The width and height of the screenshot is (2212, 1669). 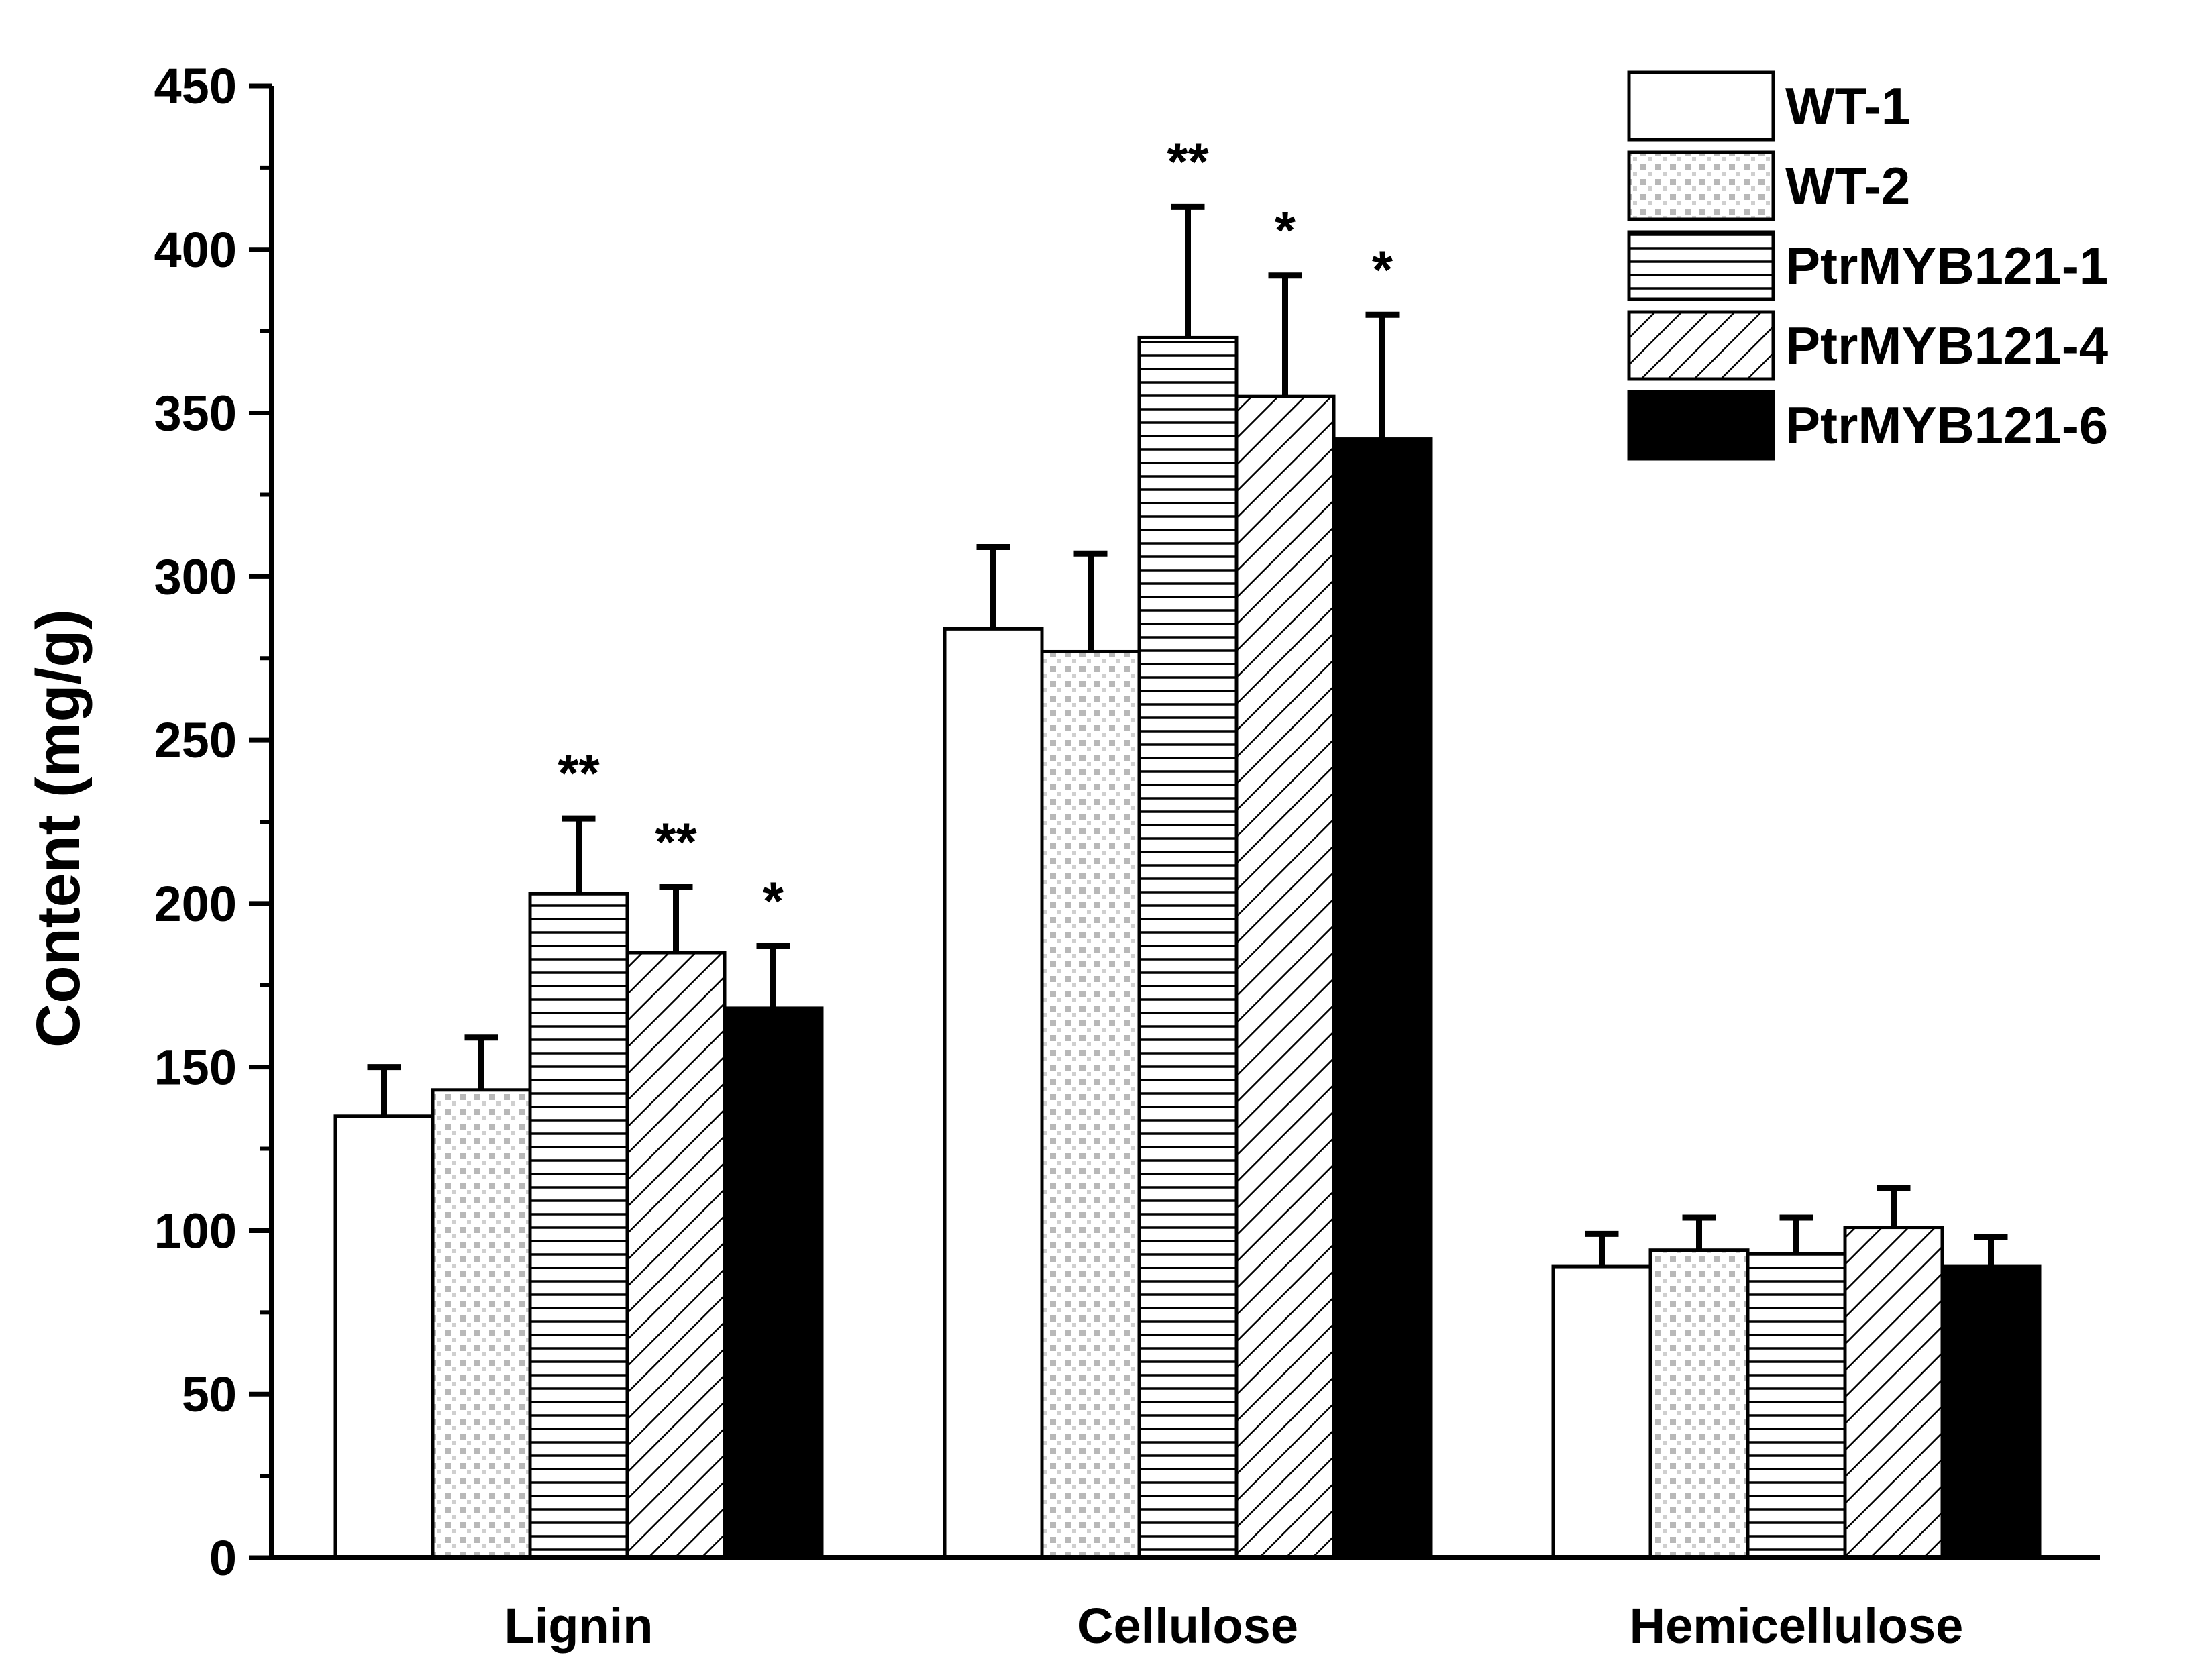 What do you see at coordinates (1946, 425) in the screenshot?
I see `legend-label-ptrmyb121-6: PtrMYB121-6` at bounding box center [1946, 425].